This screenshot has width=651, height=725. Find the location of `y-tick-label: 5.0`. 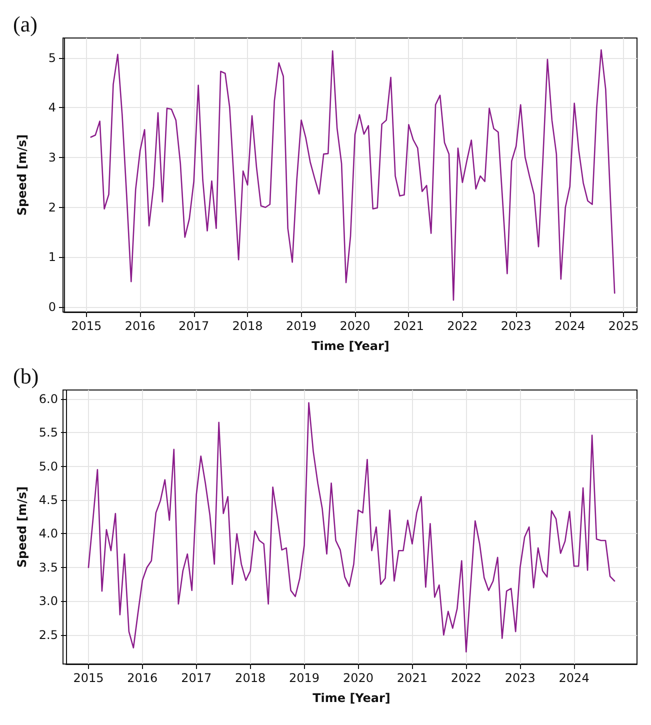

y-tick-label: 5.0 is located at coordinates (48, 466).